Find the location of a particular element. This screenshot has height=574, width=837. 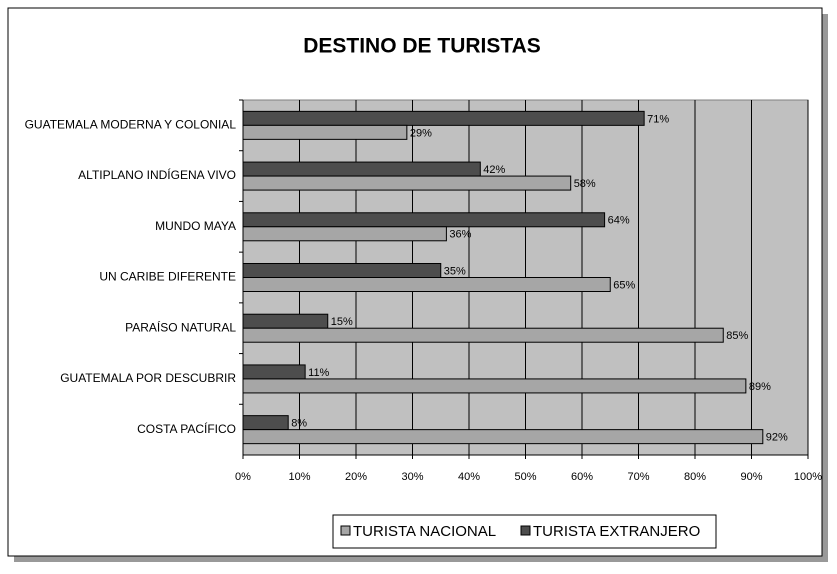

data-label: 15% is located at coordinates (342, 322).